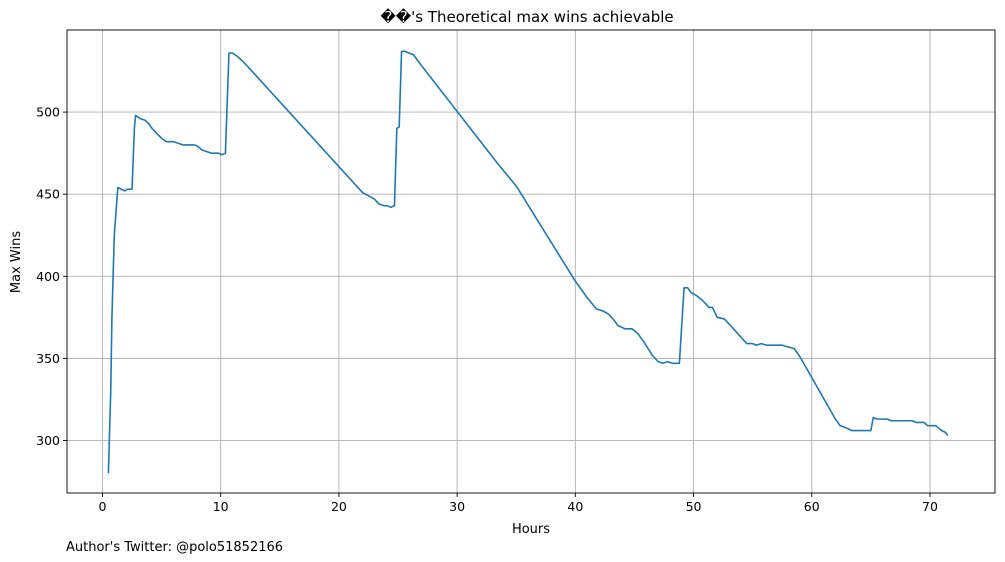 This screenshot has height=562, width=1005. What do you see at coordinates (457, 506) in the screenshot?
I see `x-tick-label: 30` at bounding box center [457, 506].